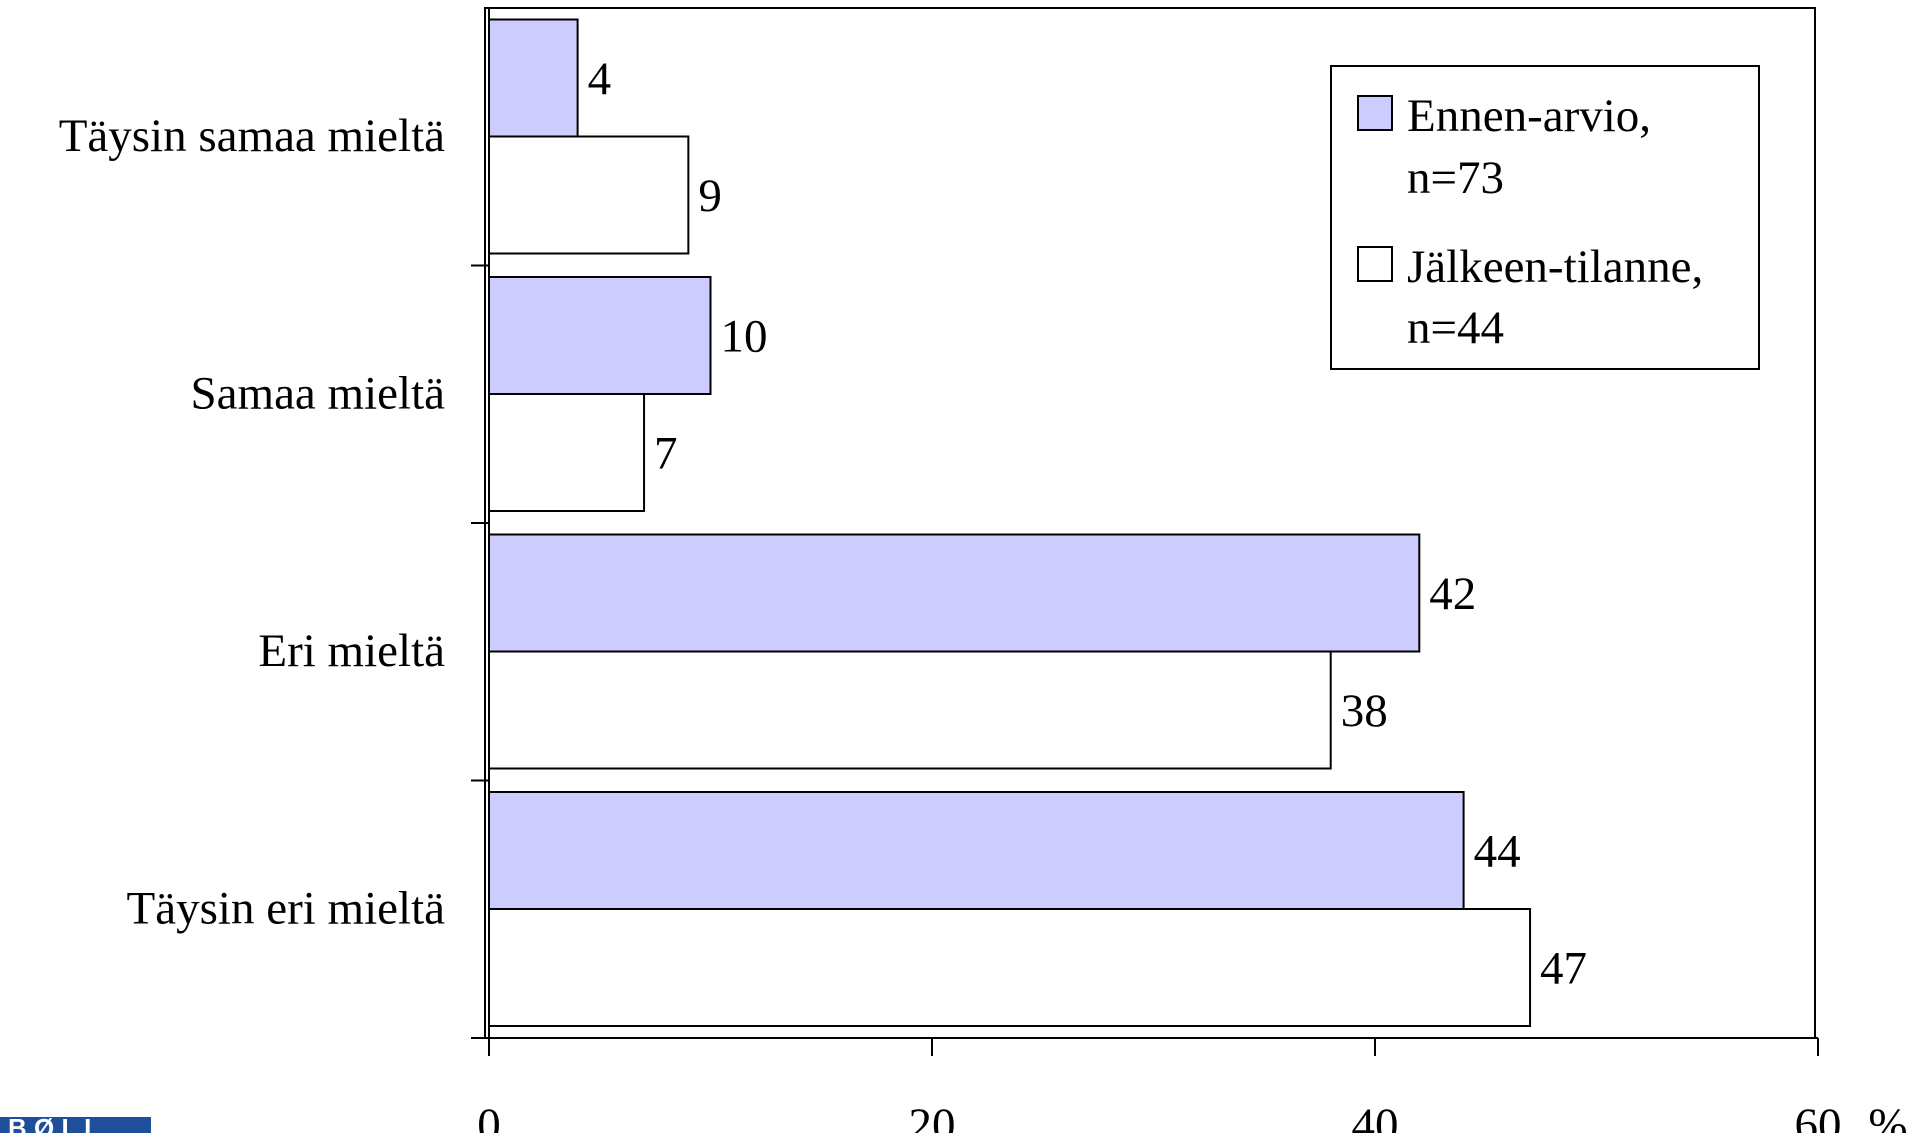  What do you see at coordinates (932, 1116) in the screenshot?
I see `x-tick-label: 20` at bounding box center [932, 1116].